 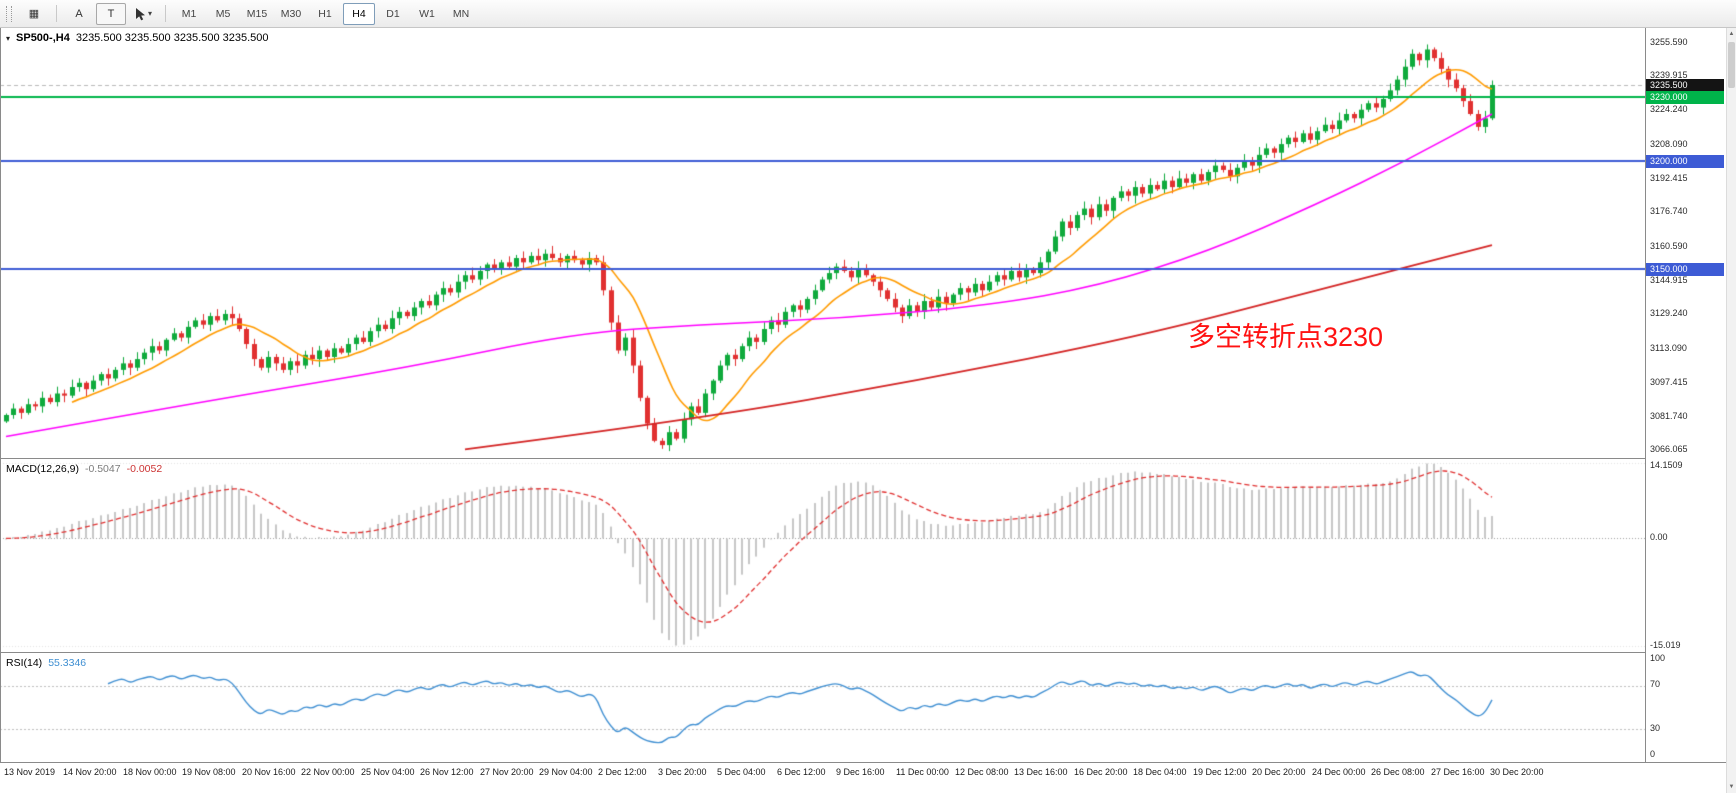 I want to click on rsi-canvas, so click(x=822, y=707).